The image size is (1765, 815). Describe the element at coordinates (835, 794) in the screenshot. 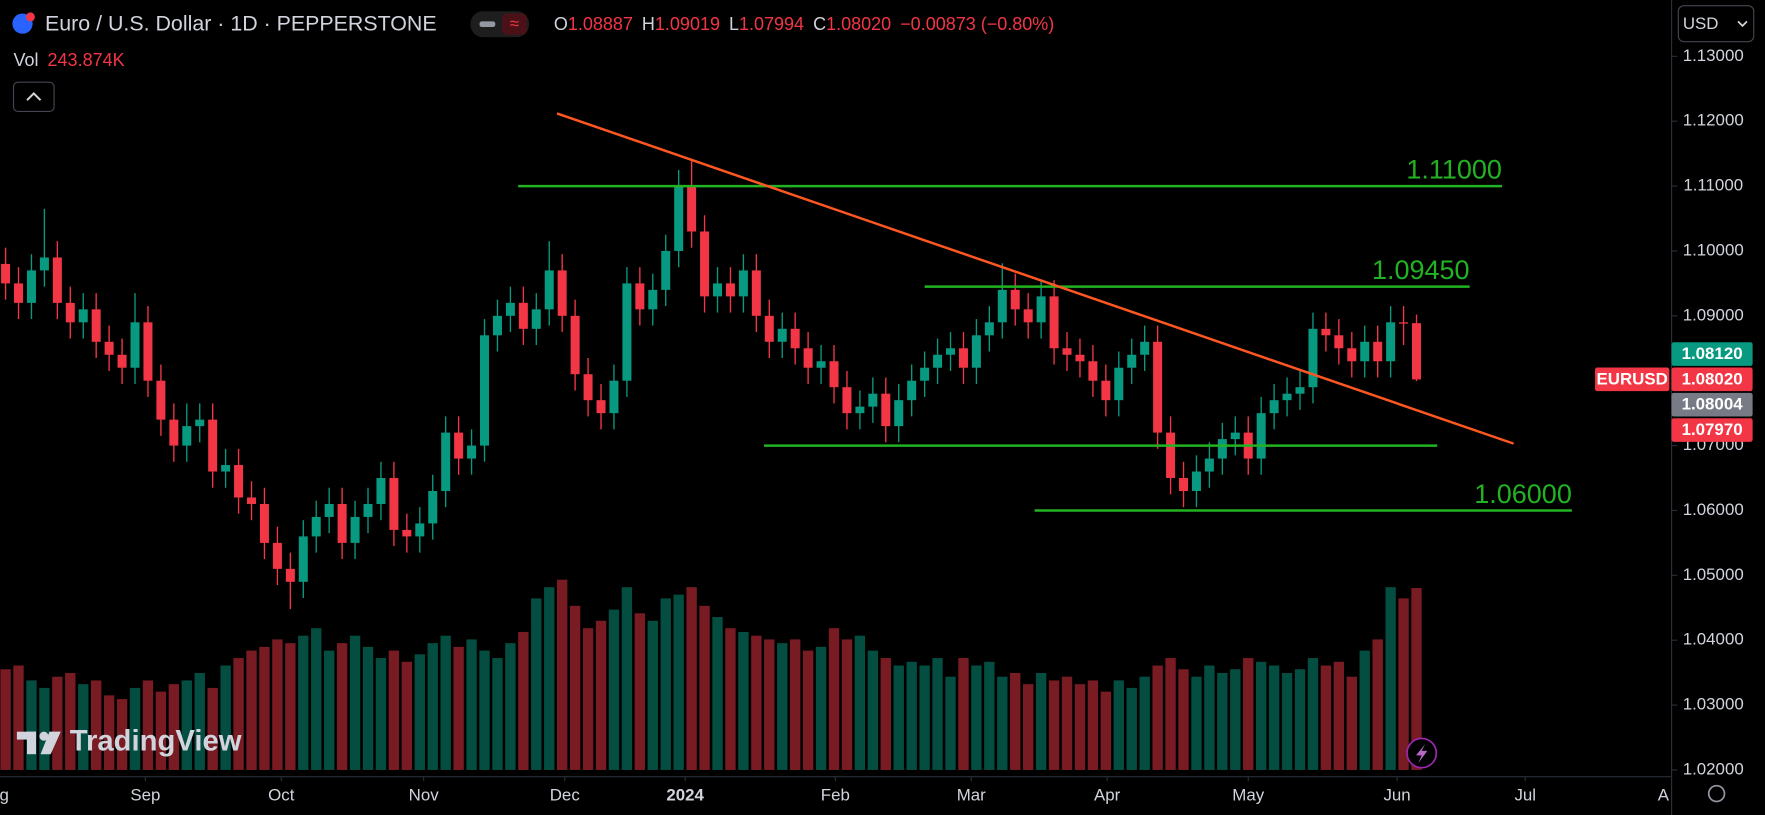

I see `x-tick-label: Feb` at that location.